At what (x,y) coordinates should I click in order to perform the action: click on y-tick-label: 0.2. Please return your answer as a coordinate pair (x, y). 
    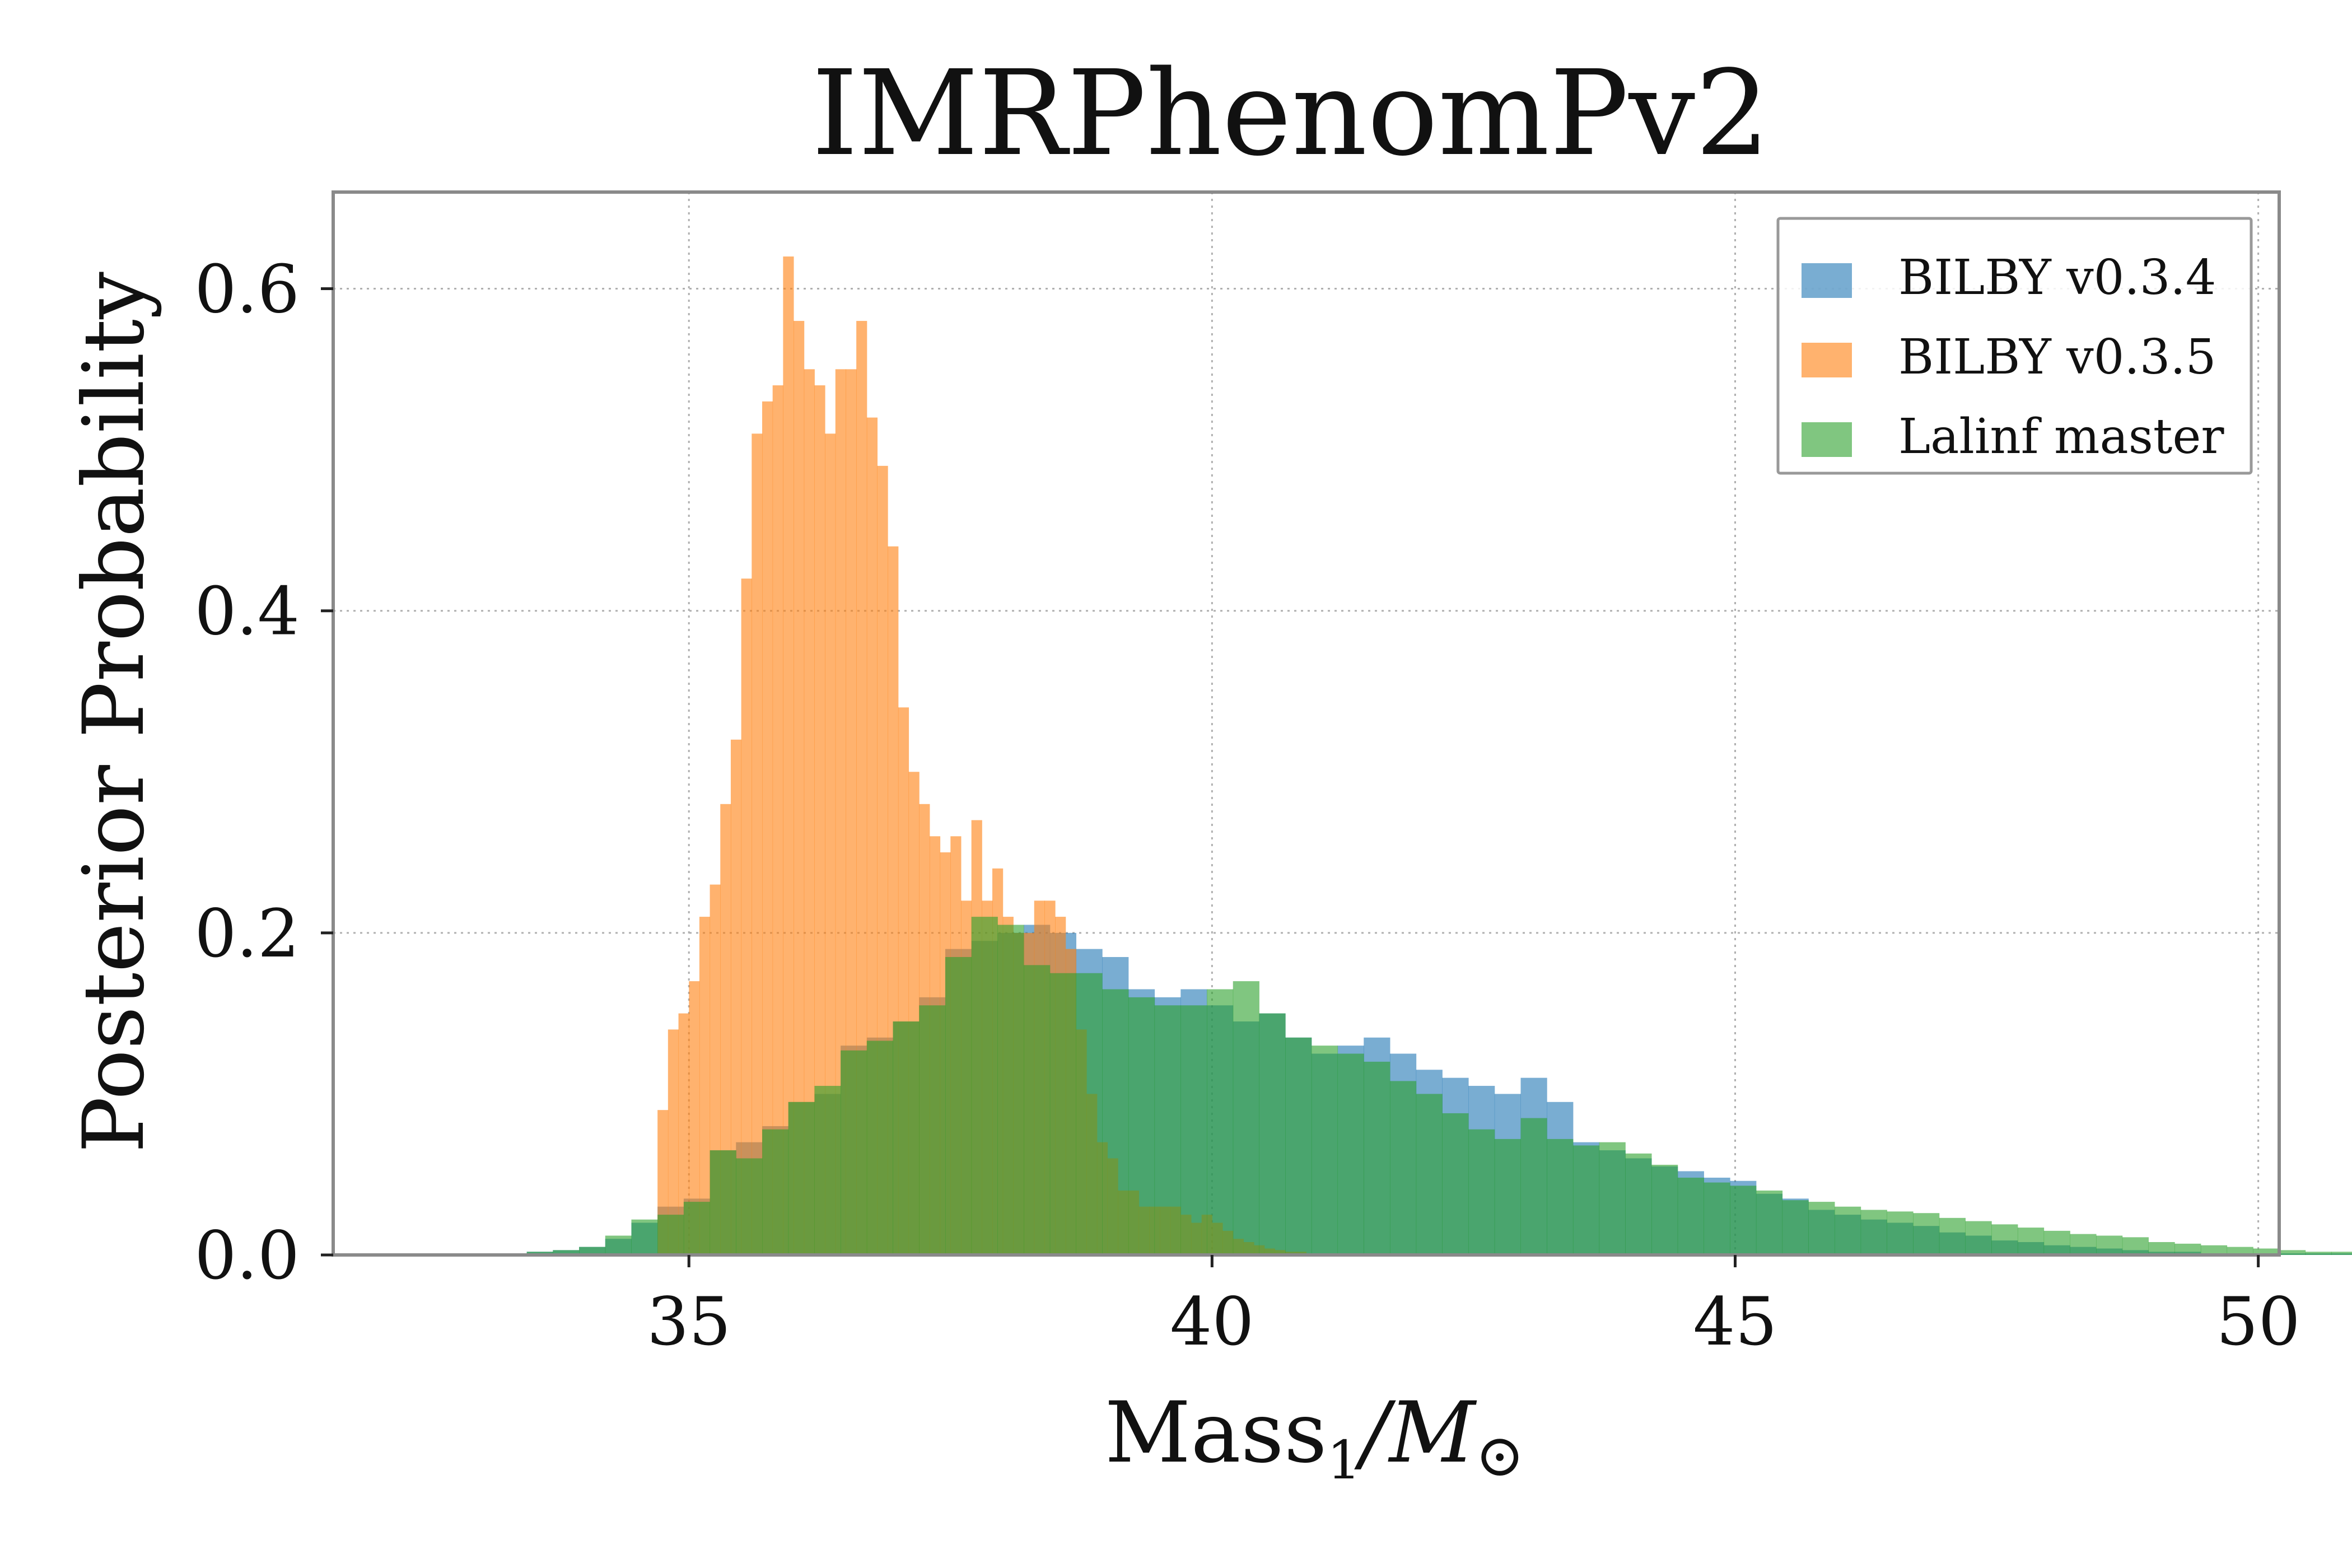
    Looking at the image, I should click on (247, 934).